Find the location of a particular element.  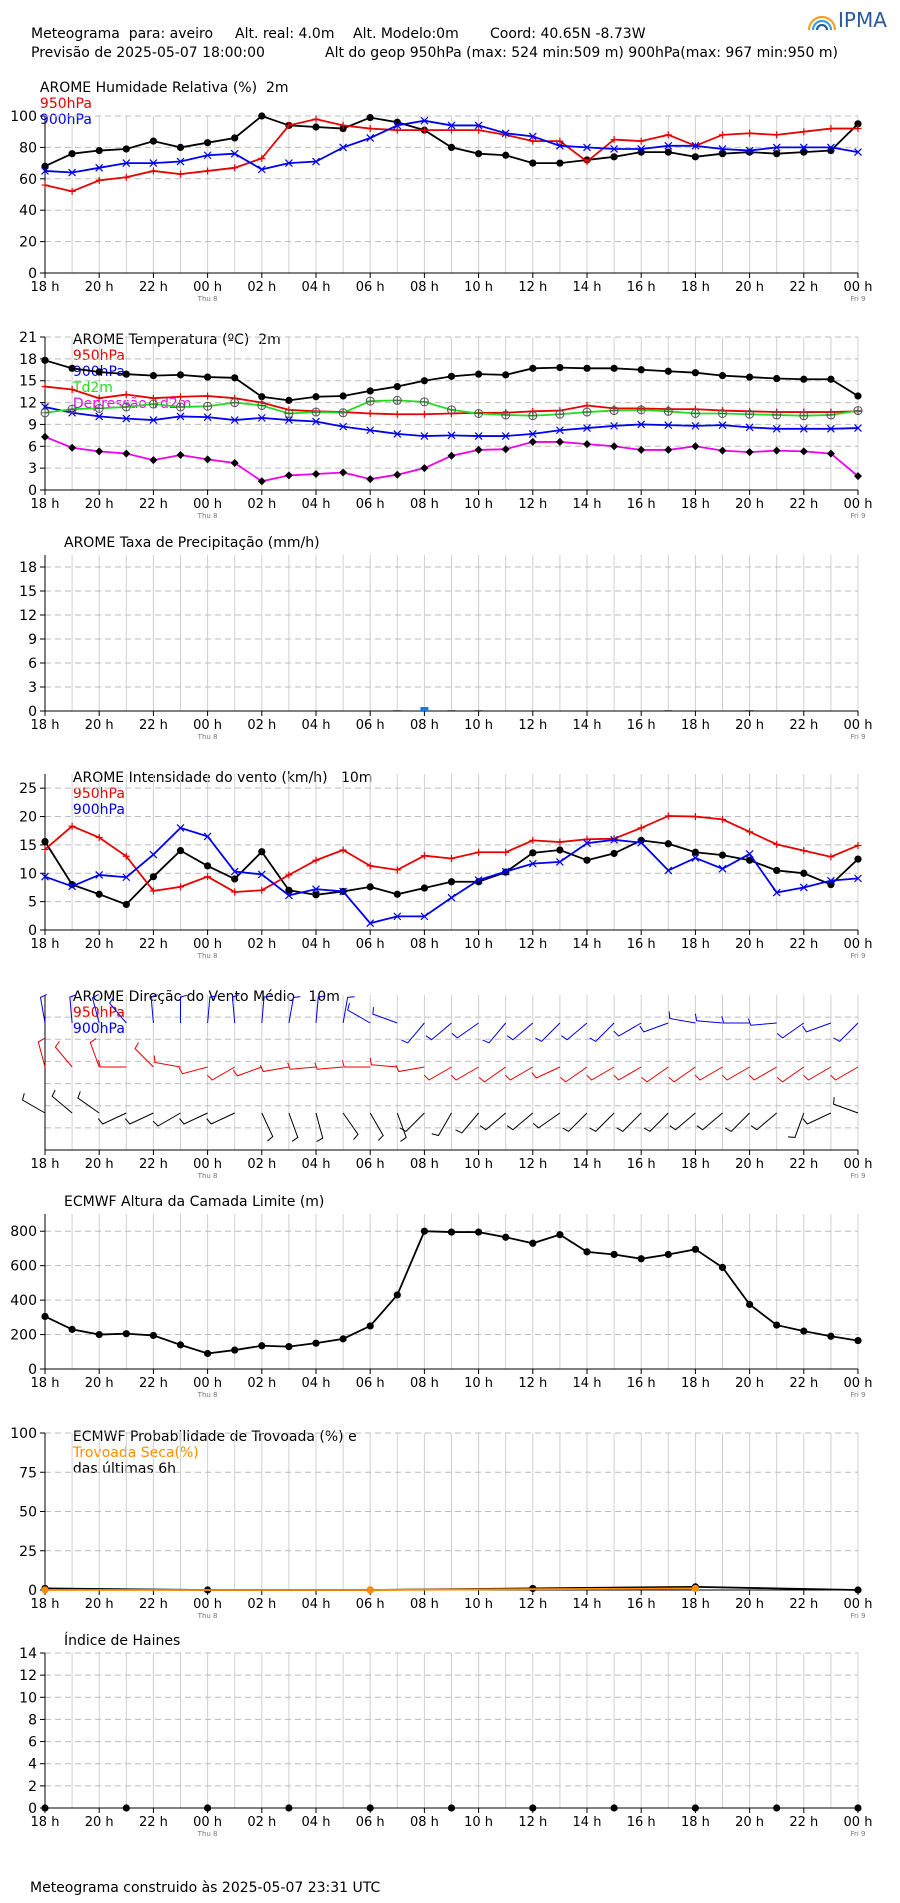

header-forecast-time: Previsão de 2025-05-07 18:00:00 is located at coordinates (148, 53).